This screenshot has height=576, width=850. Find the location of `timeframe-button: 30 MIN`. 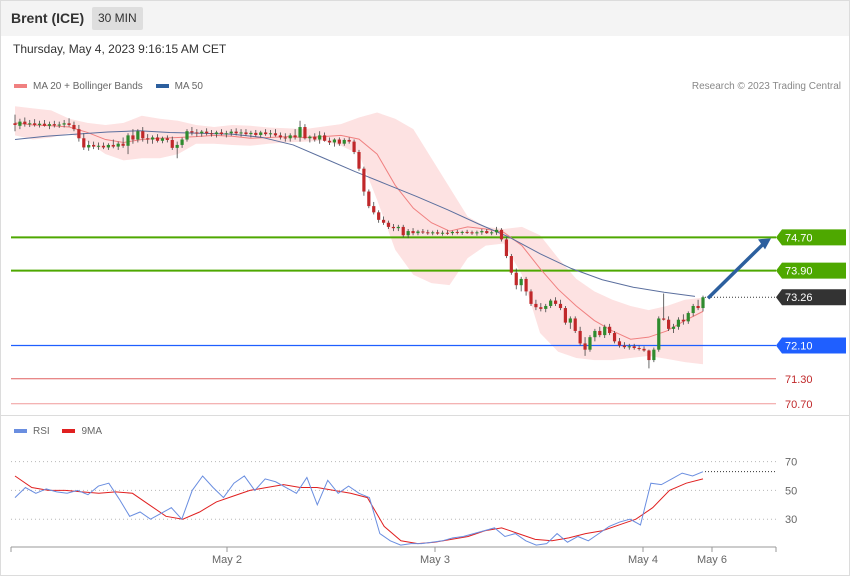

timeframe-button: 30 MIN is located at coordinates (117, 18).